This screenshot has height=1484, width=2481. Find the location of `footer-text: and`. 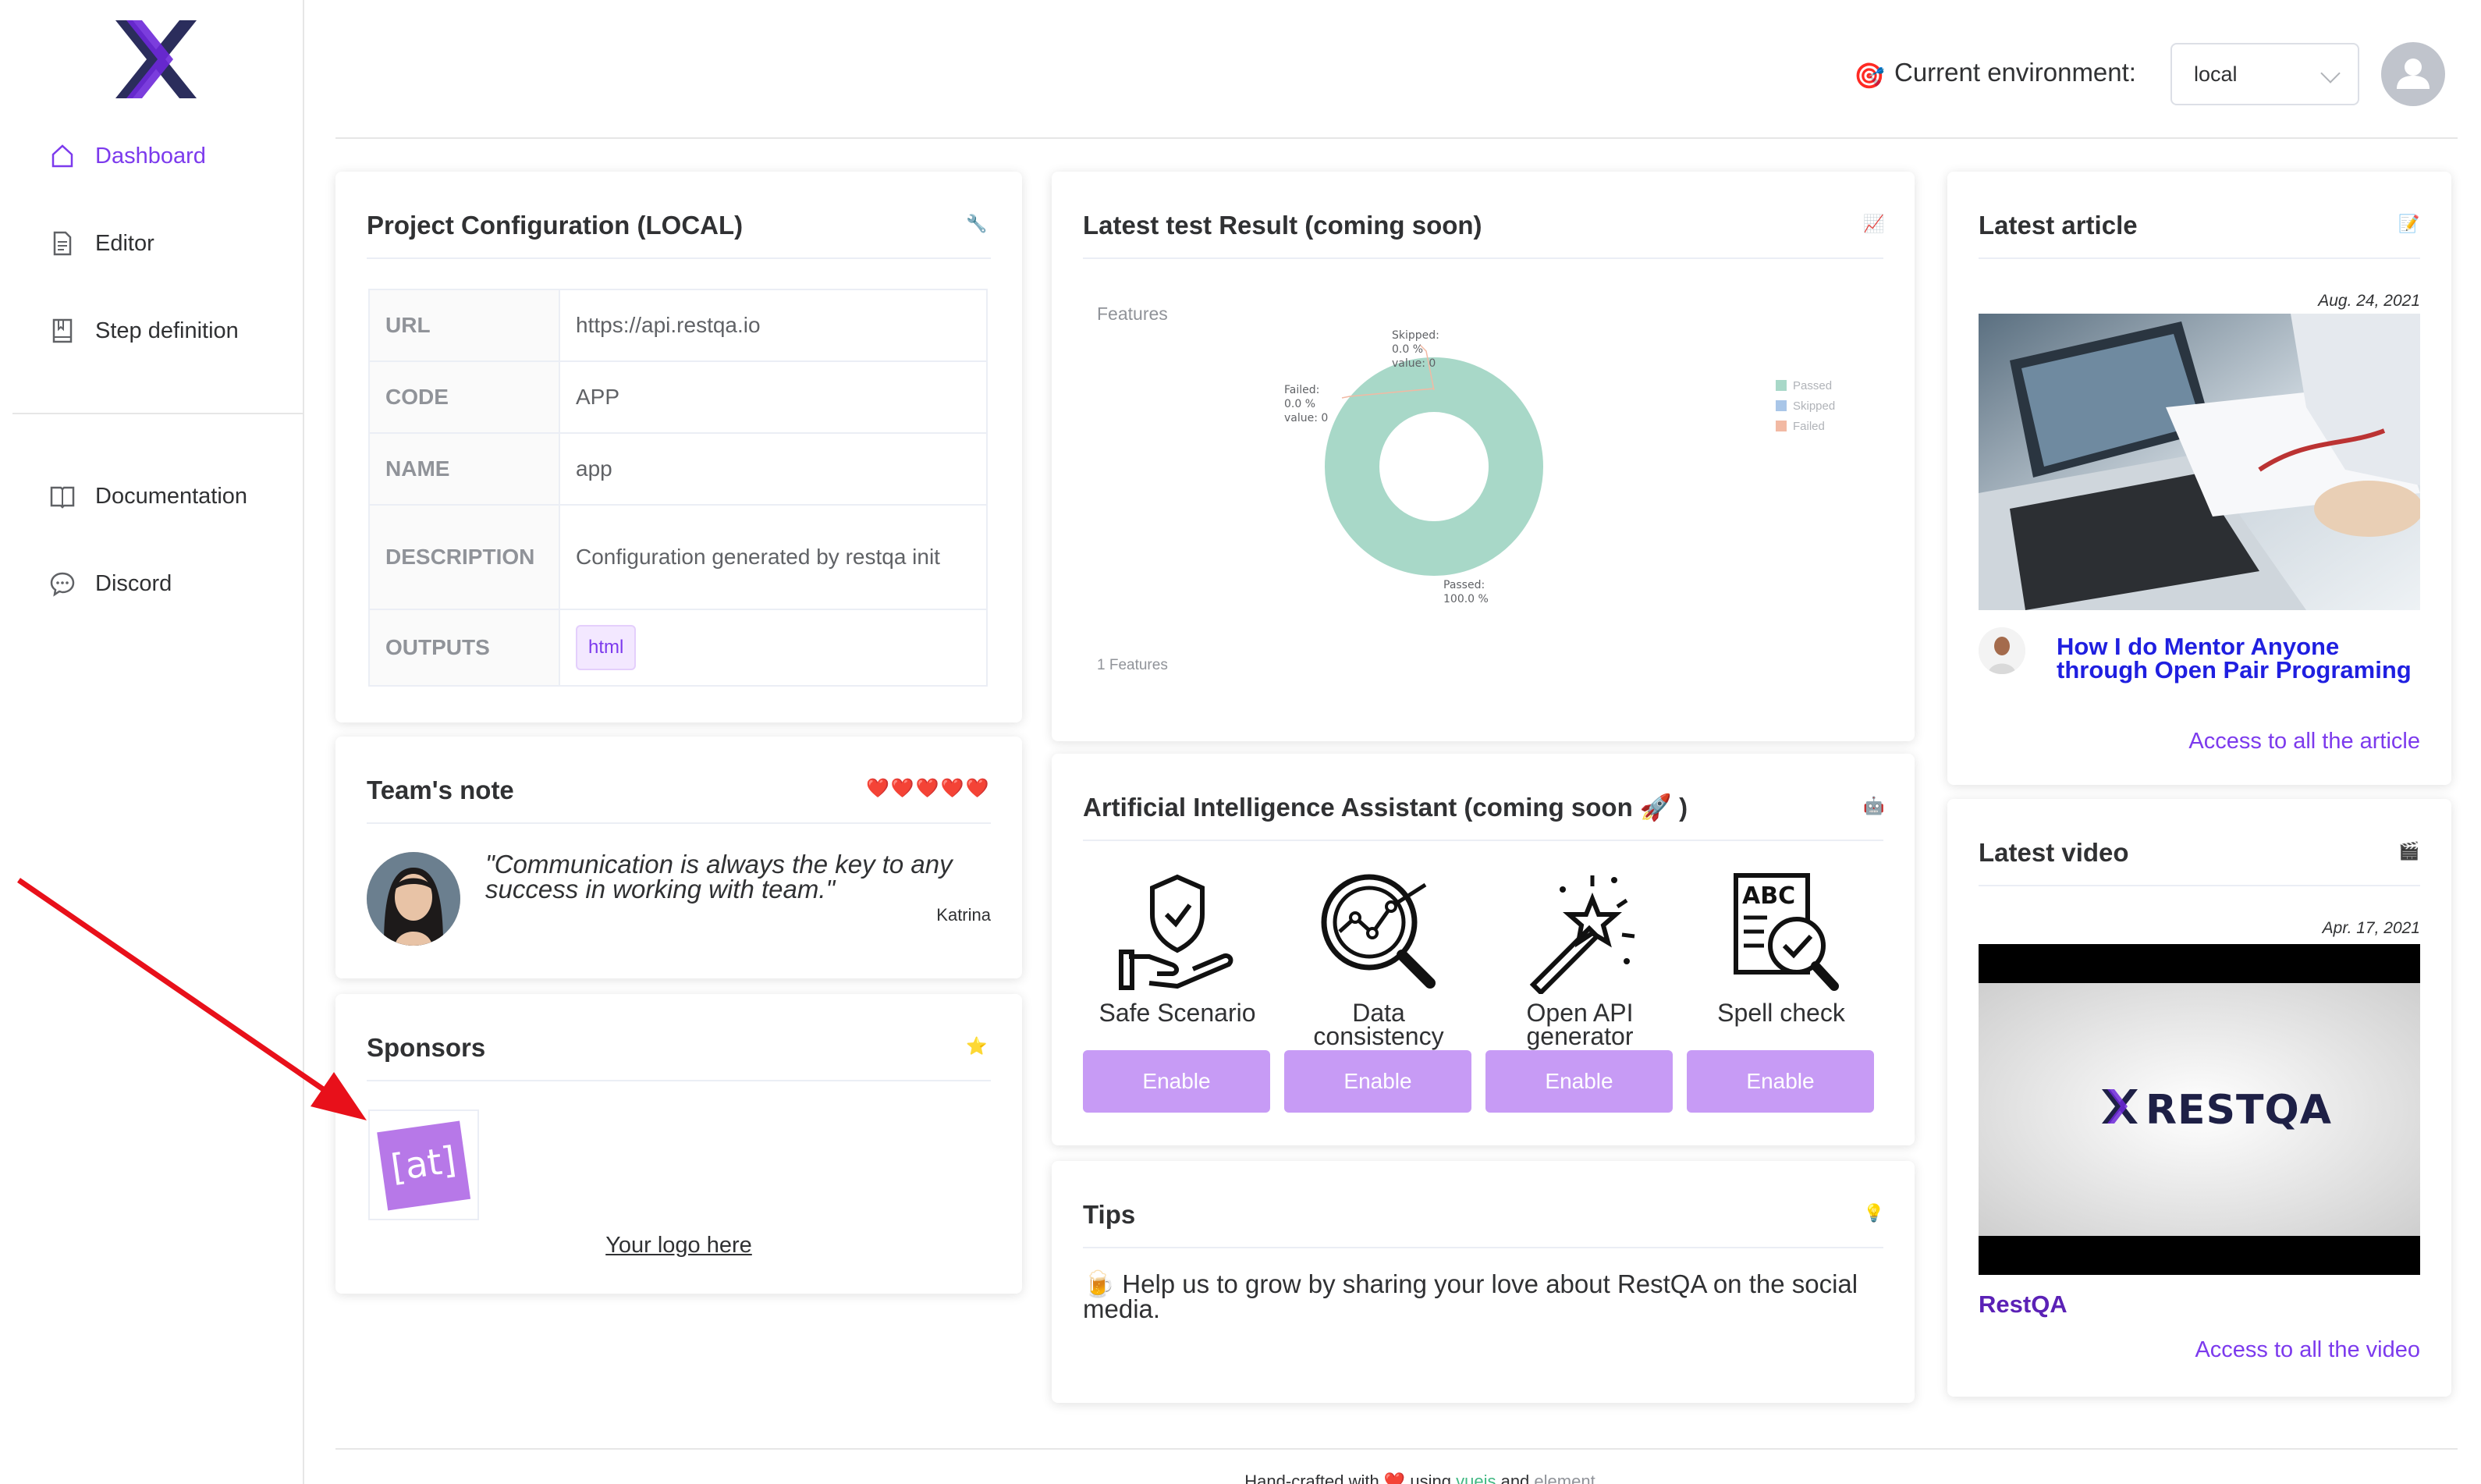

footer-text: and is located at coordinates (1515, 1478).